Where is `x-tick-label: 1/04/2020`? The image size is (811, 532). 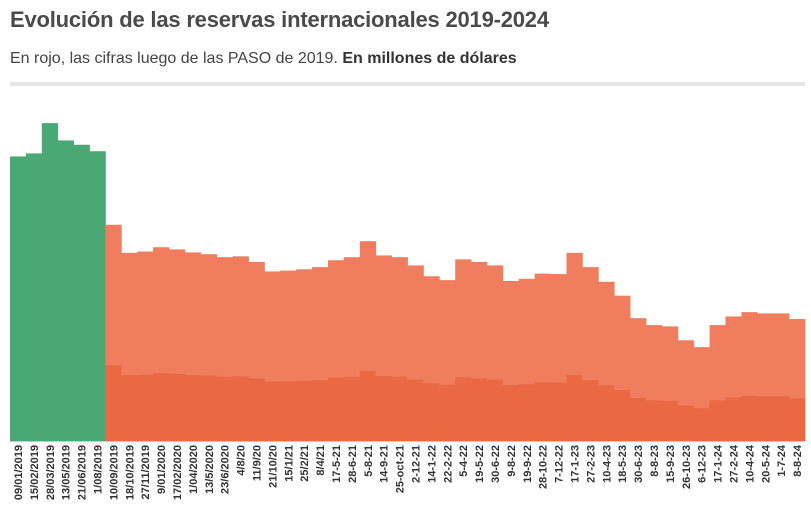
x-tick-label: 1/04/2020 is located at coordinates (194, 469).